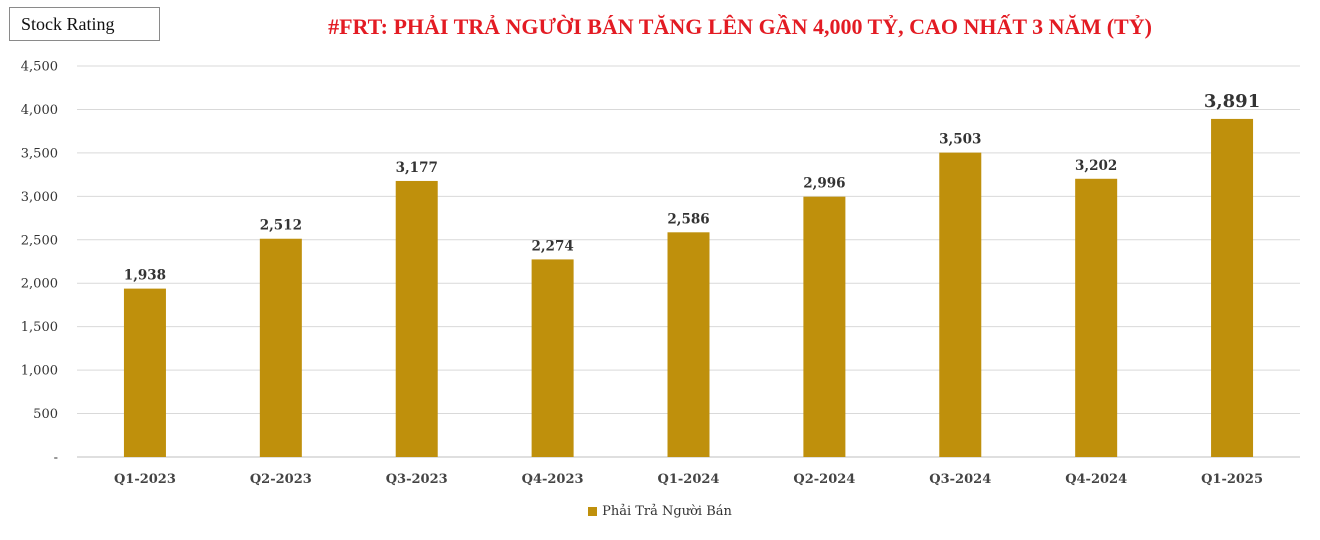 The width and height of the screenshot is (1320, 540). Describe the element at coordinates (45, 414) in the screenshot. I see `y-tick-label: 500` at that location.